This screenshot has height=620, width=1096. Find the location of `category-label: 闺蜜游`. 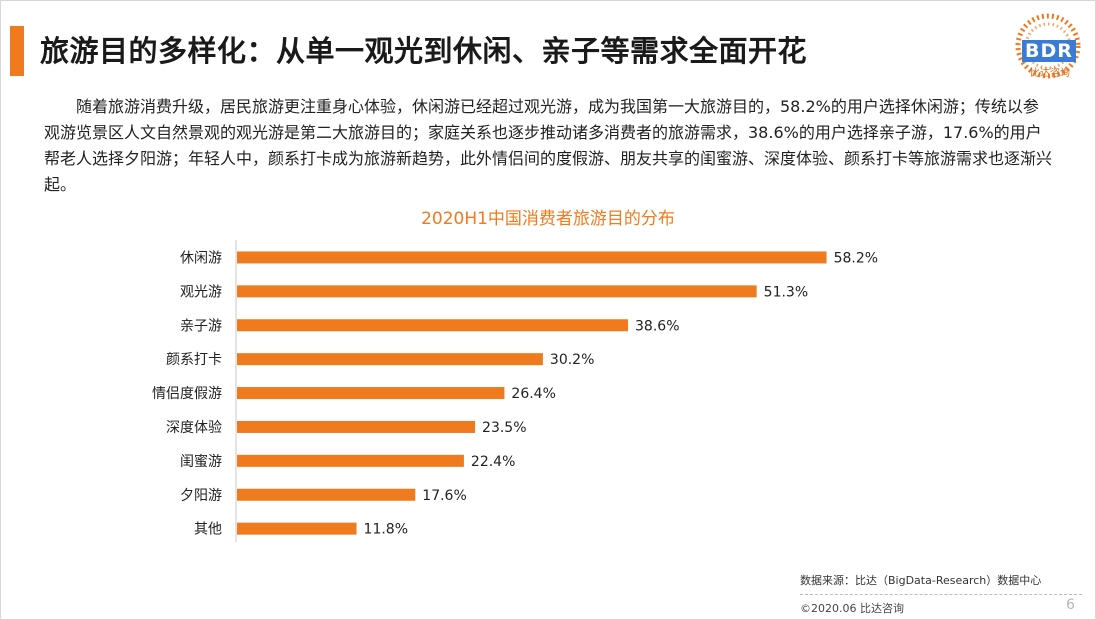

category-label: 闺蜜游 is located at coordinates (201, 462).